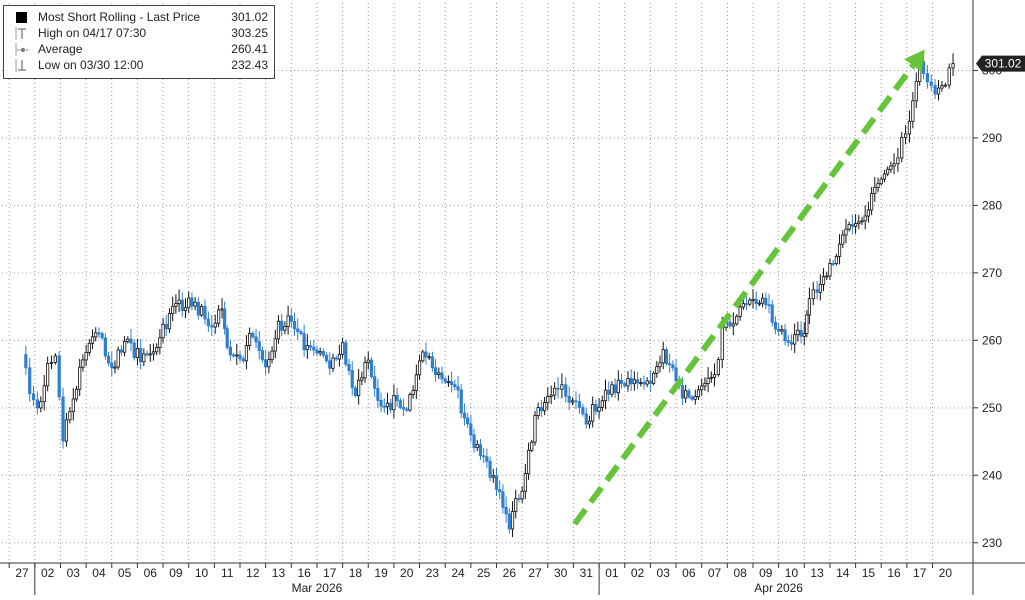 This screenshot has height=600, width=1025. I want to click on x-tick-label: 11, so click(227, 573).